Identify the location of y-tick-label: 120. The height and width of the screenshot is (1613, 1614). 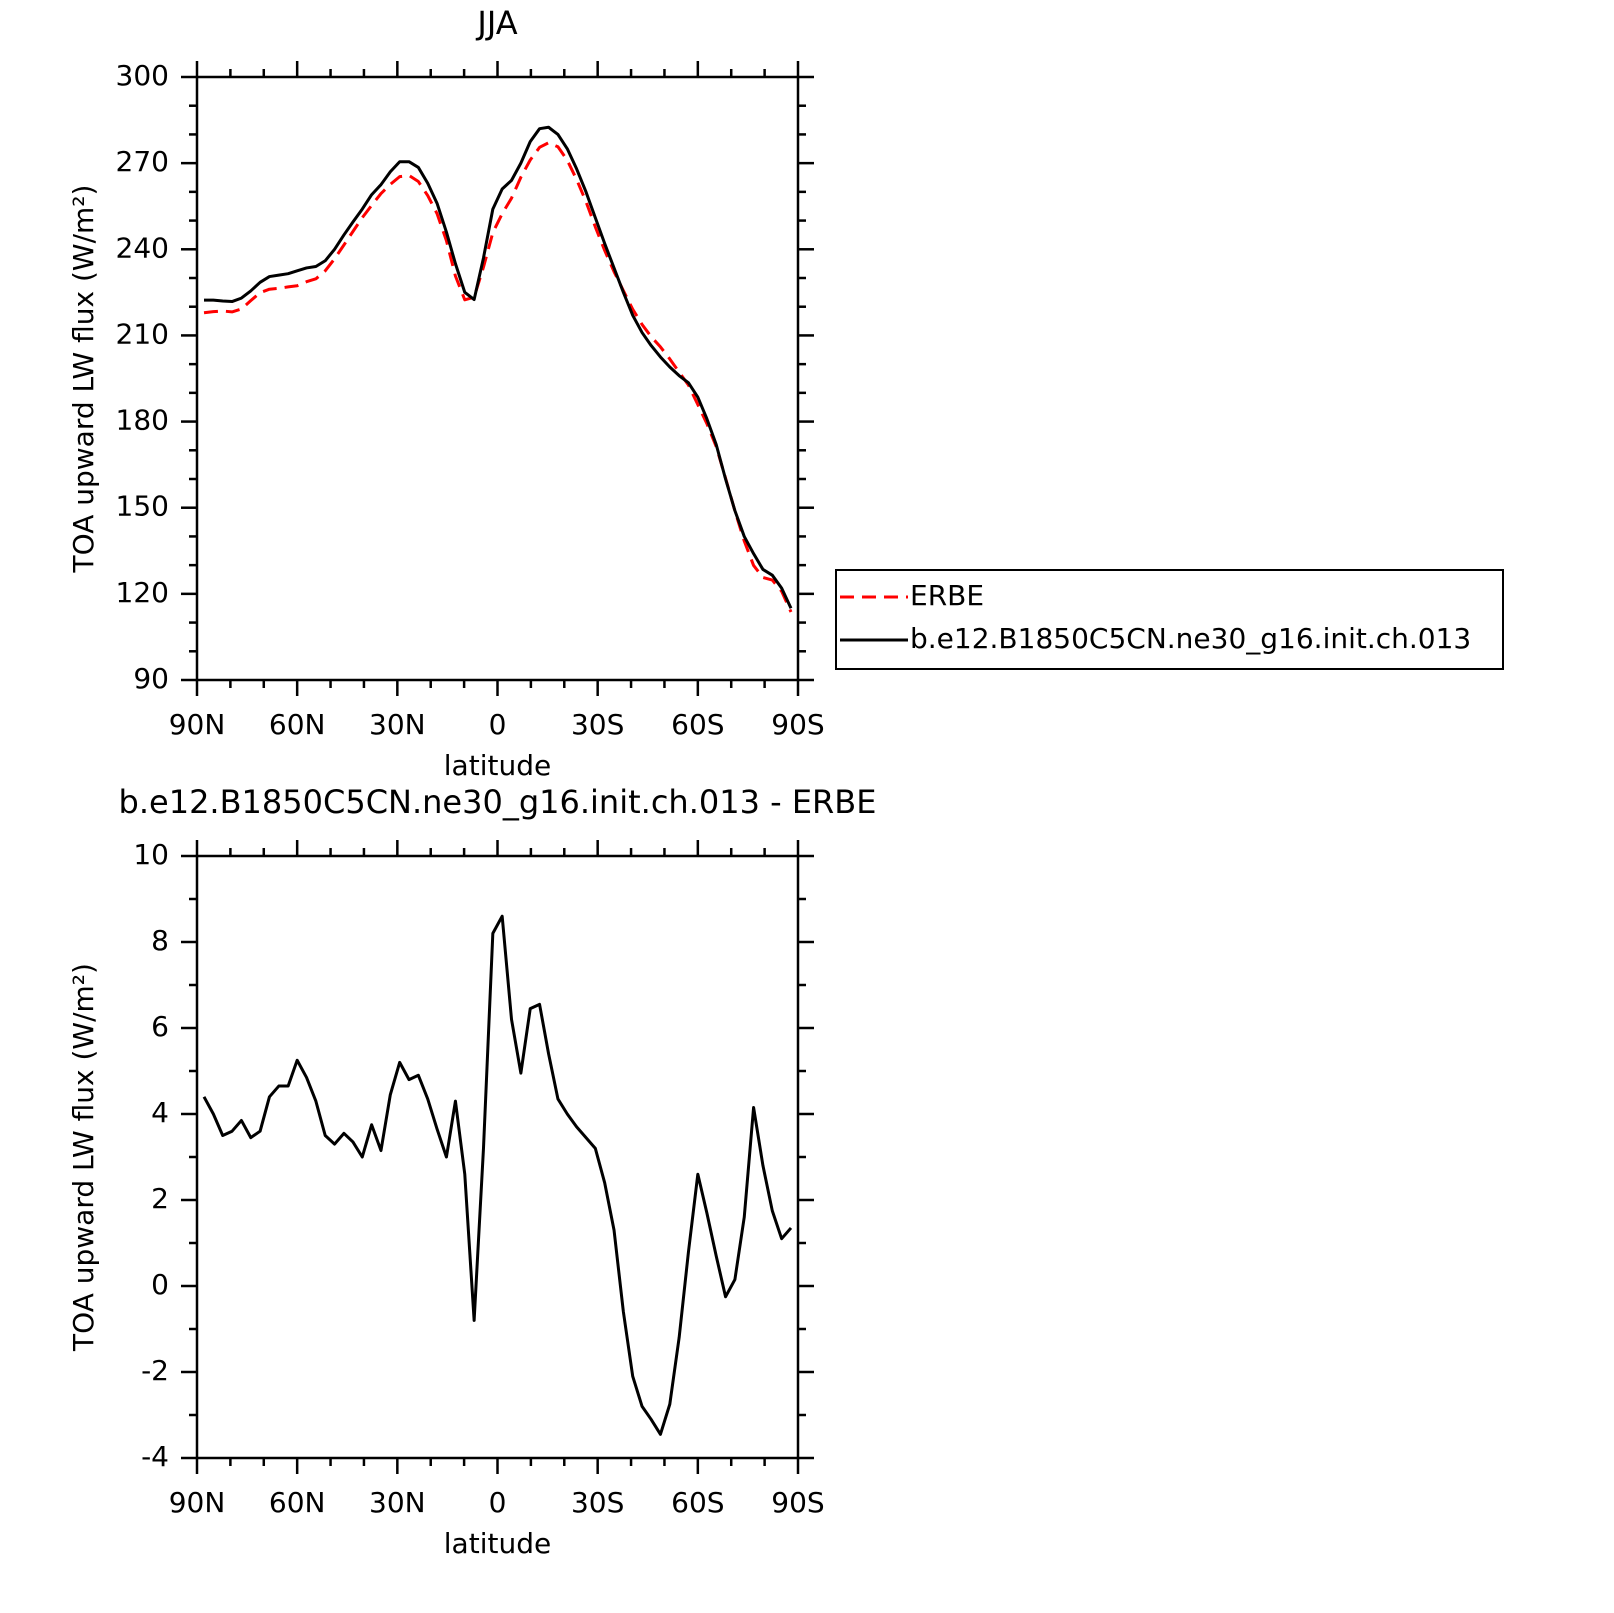
(142, 592).